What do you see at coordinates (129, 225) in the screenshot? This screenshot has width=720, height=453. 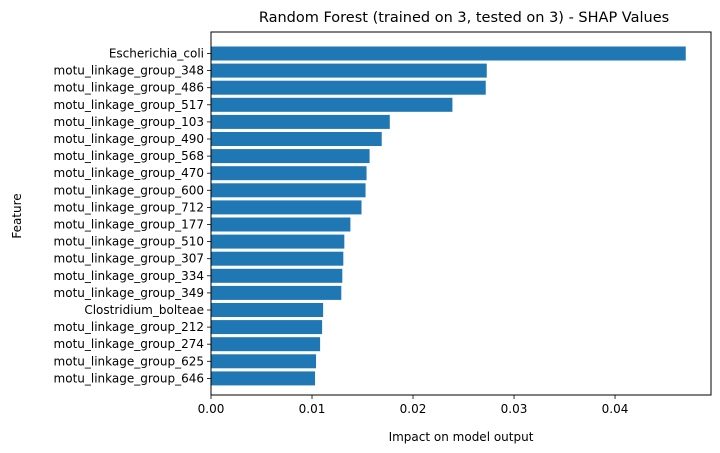 I see `y-tick-label-10: motu_linkage_group_177` at bounding box center [129, 225].